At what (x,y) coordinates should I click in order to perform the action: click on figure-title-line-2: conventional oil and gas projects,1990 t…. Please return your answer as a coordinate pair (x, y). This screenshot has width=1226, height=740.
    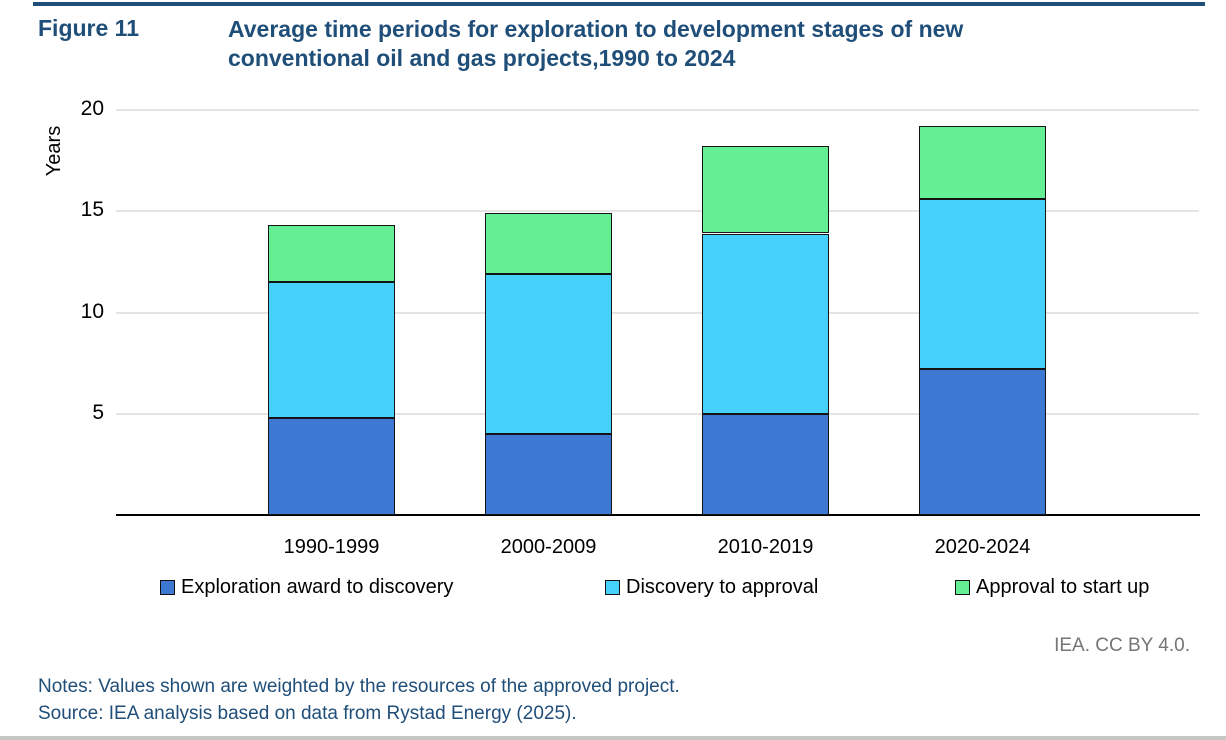
    Looking at the image, I should click on (482, 58).